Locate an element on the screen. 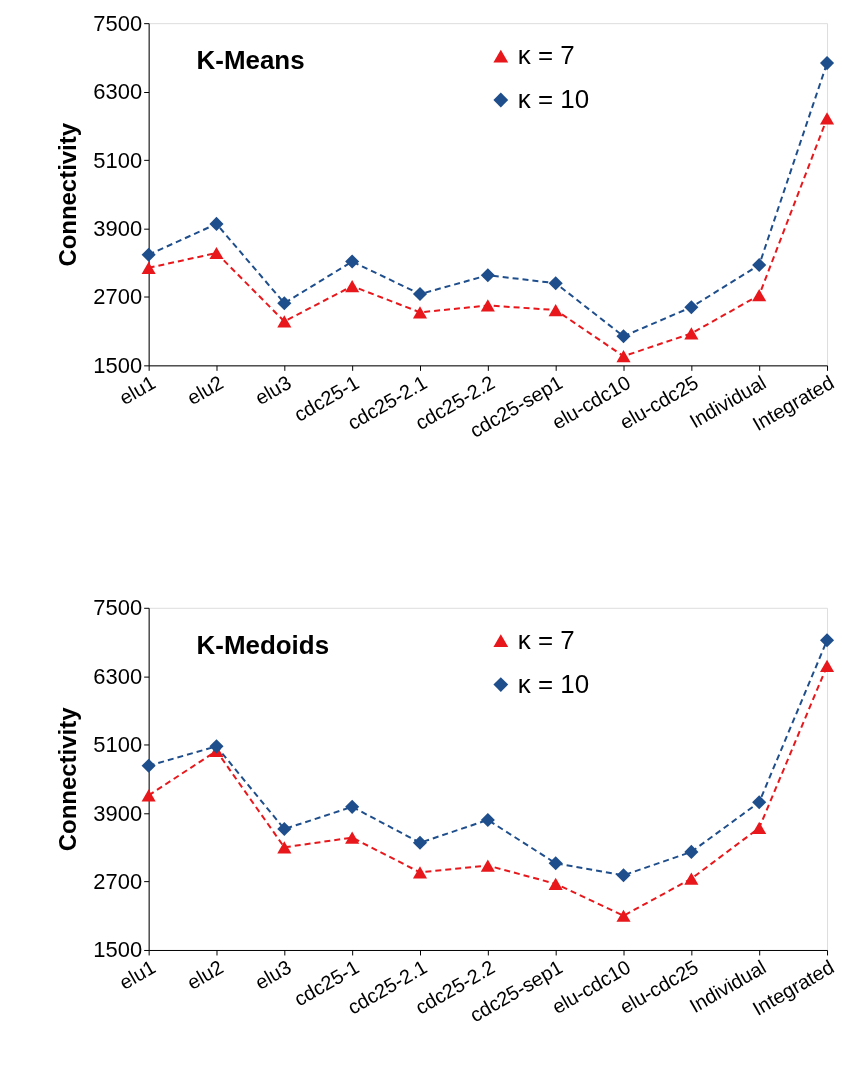  text: K-Medoids is located at coordinates (263, 644).